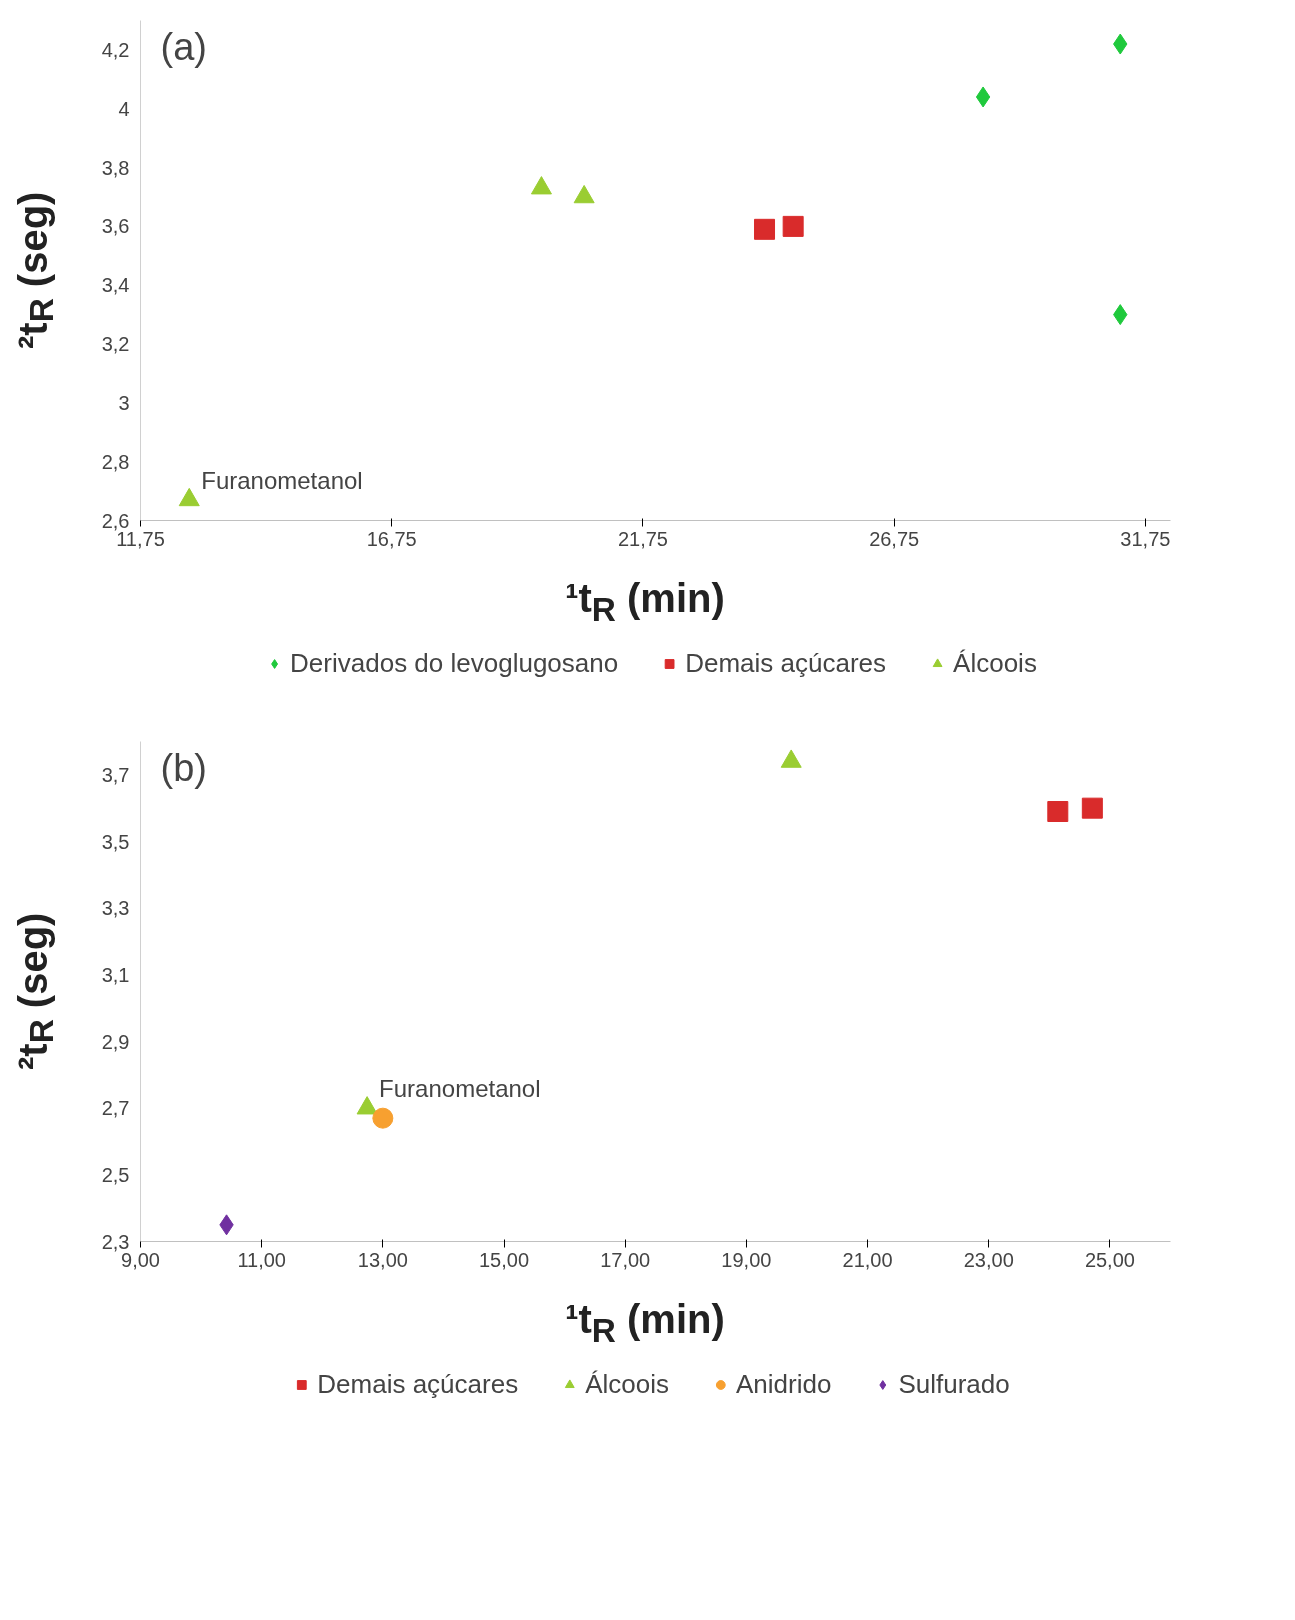 Image resolution: width=1295 pixels, height=1620 pixels. Describe the element at coordinates (642, 538) in the screenshot. I see `x-tick-label: 21,75` at that location.